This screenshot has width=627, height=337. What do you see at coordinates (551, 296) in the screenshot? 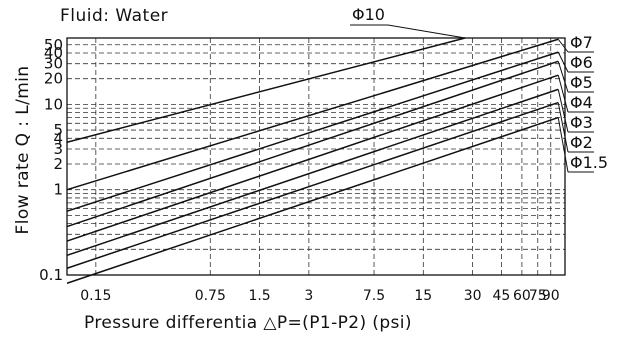
I see `x-tick-label: 90` at bounding box center [551, 296].